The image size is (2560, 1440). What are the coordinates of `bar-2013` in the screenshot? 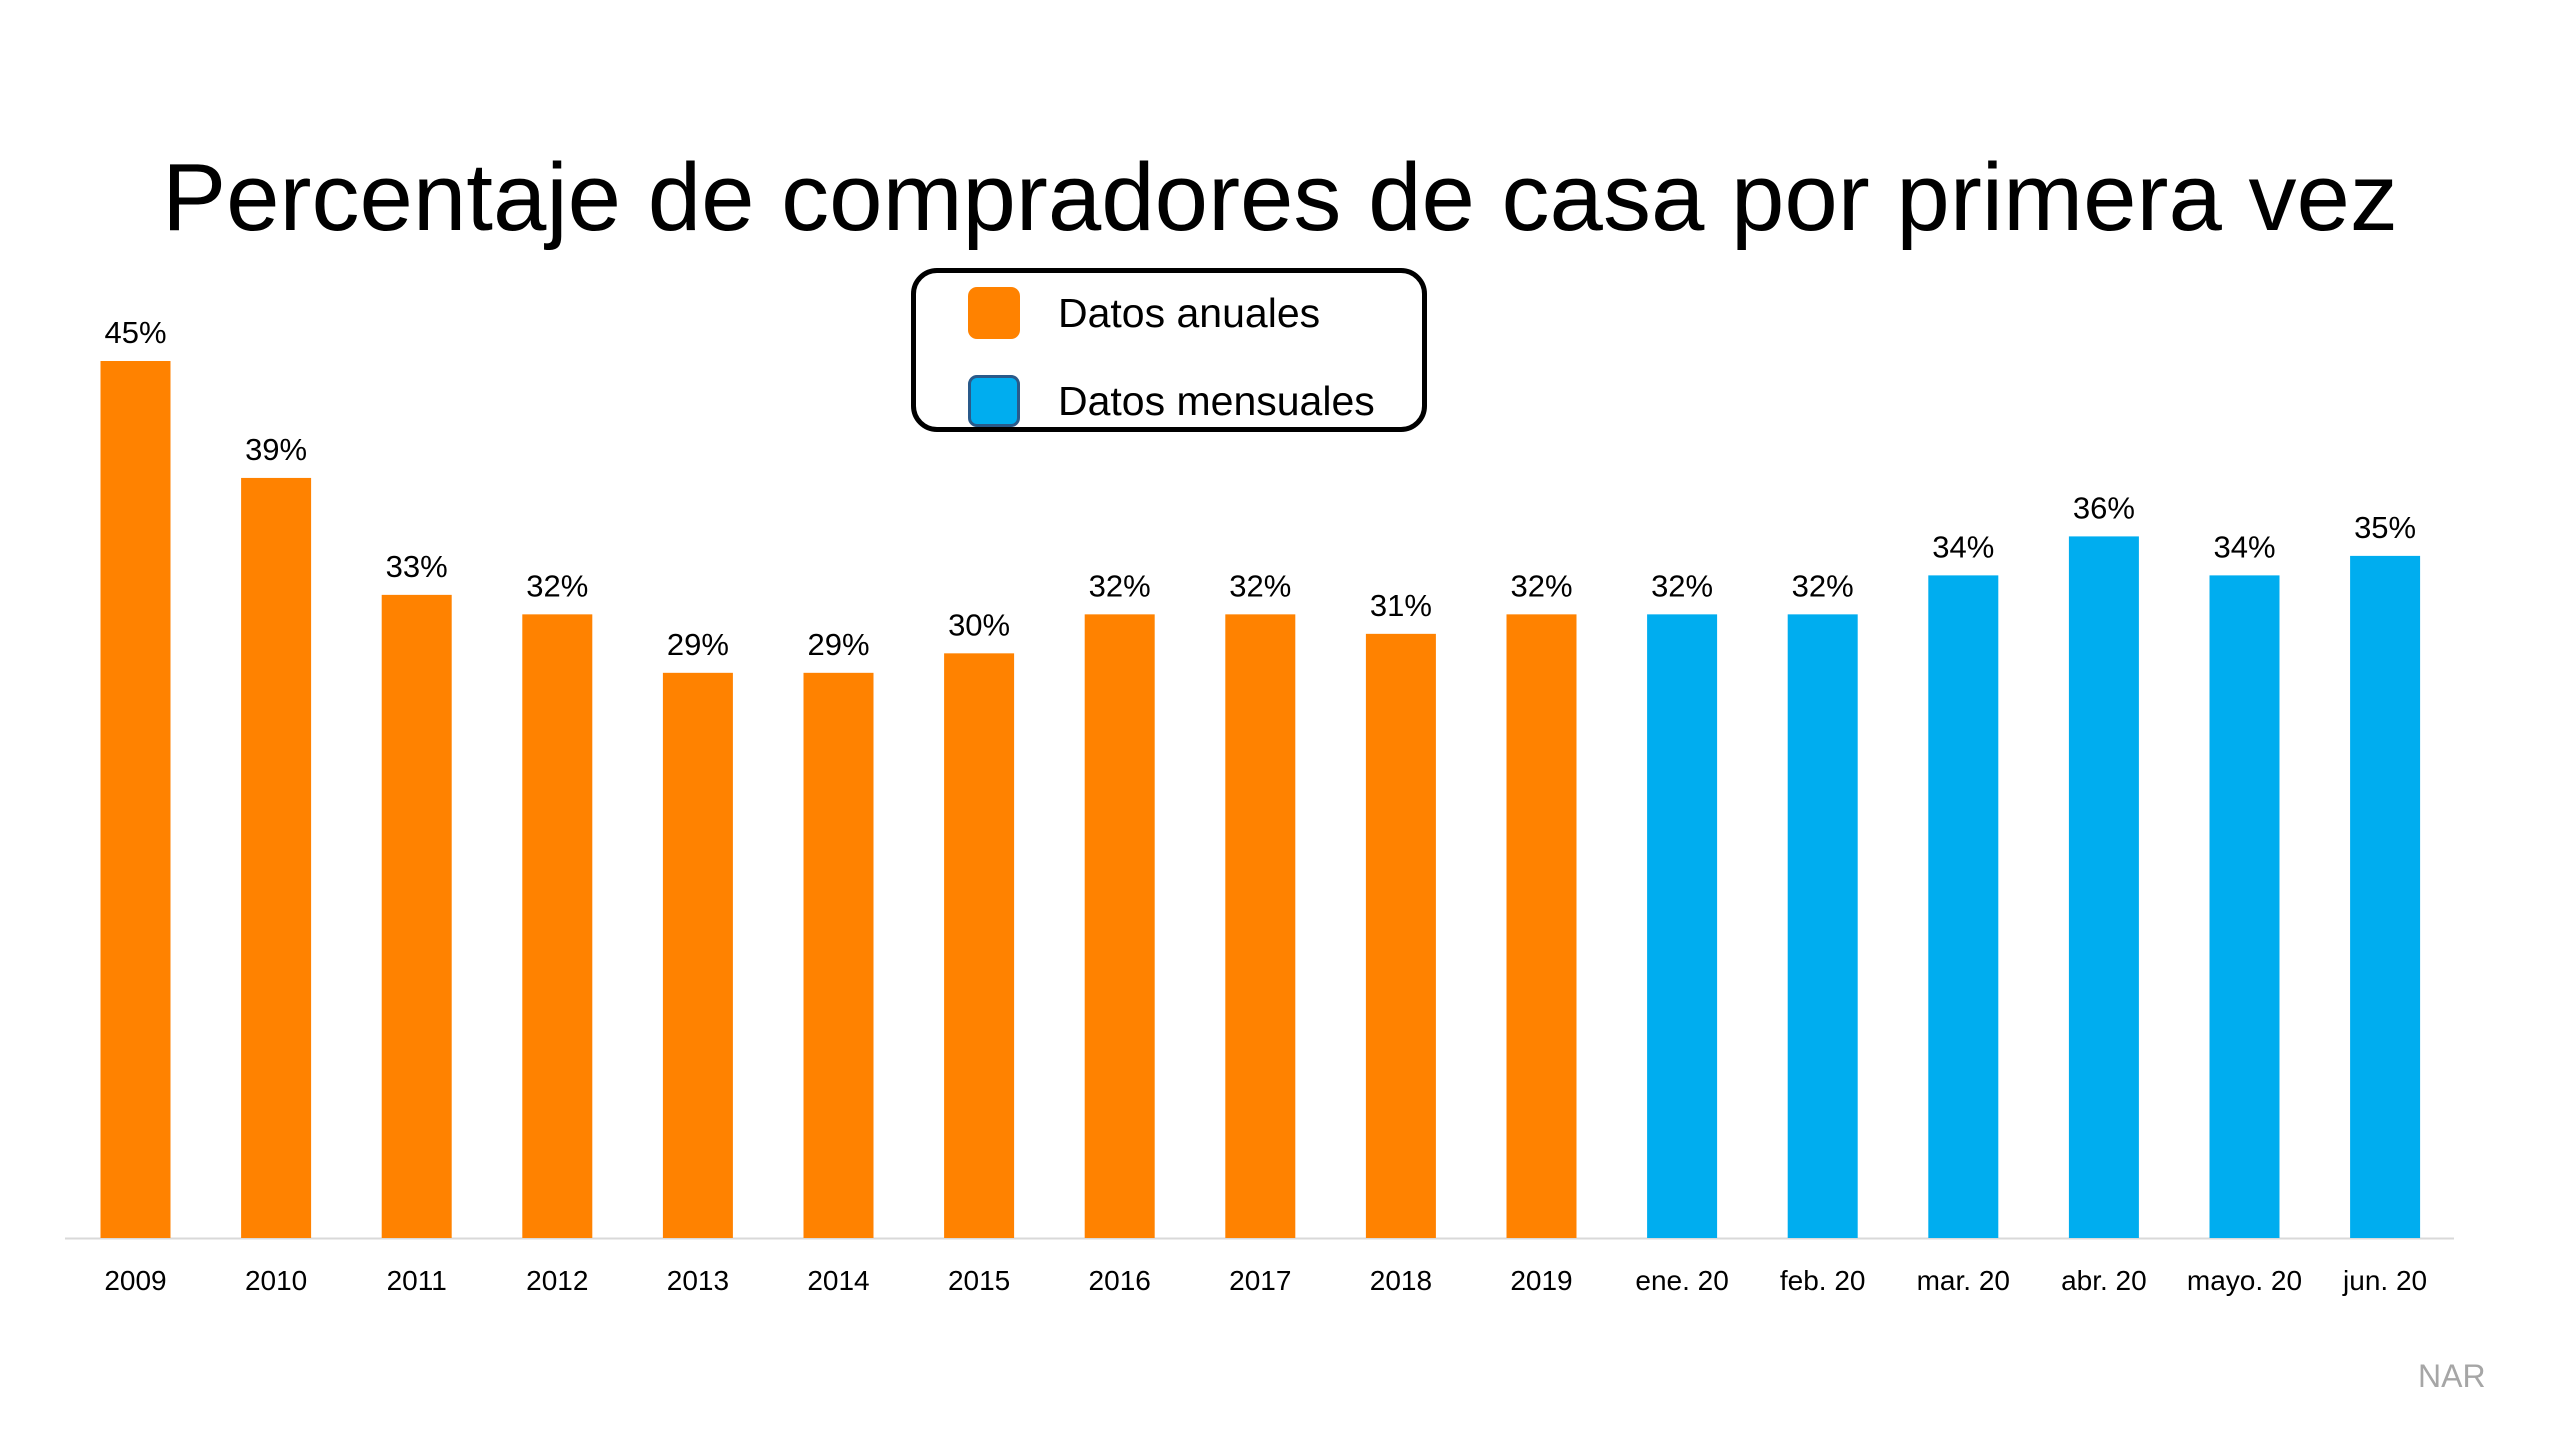 It's located at (697, 955).